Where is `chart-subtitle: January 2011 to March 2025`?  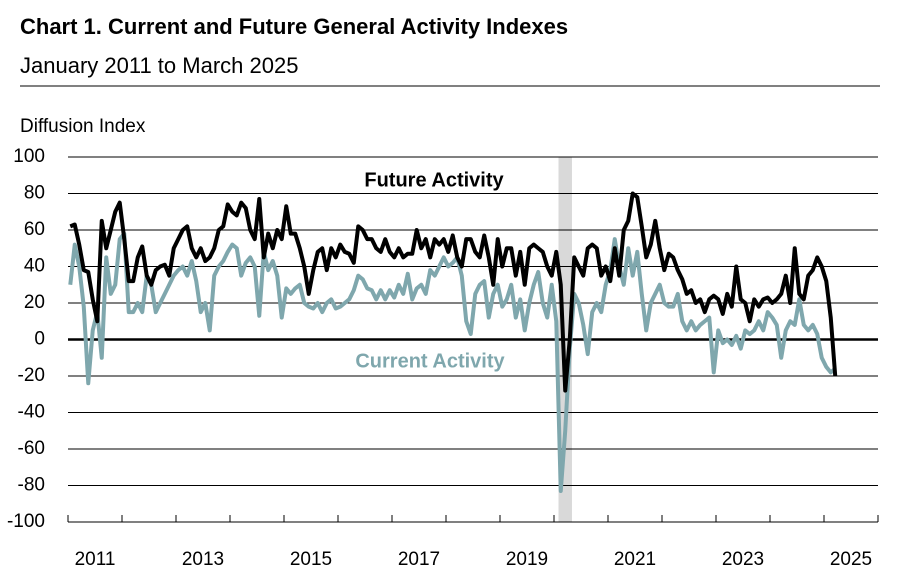
chart-subtitle: January 2011 to March 2025 is located at coordinates (159, 65).